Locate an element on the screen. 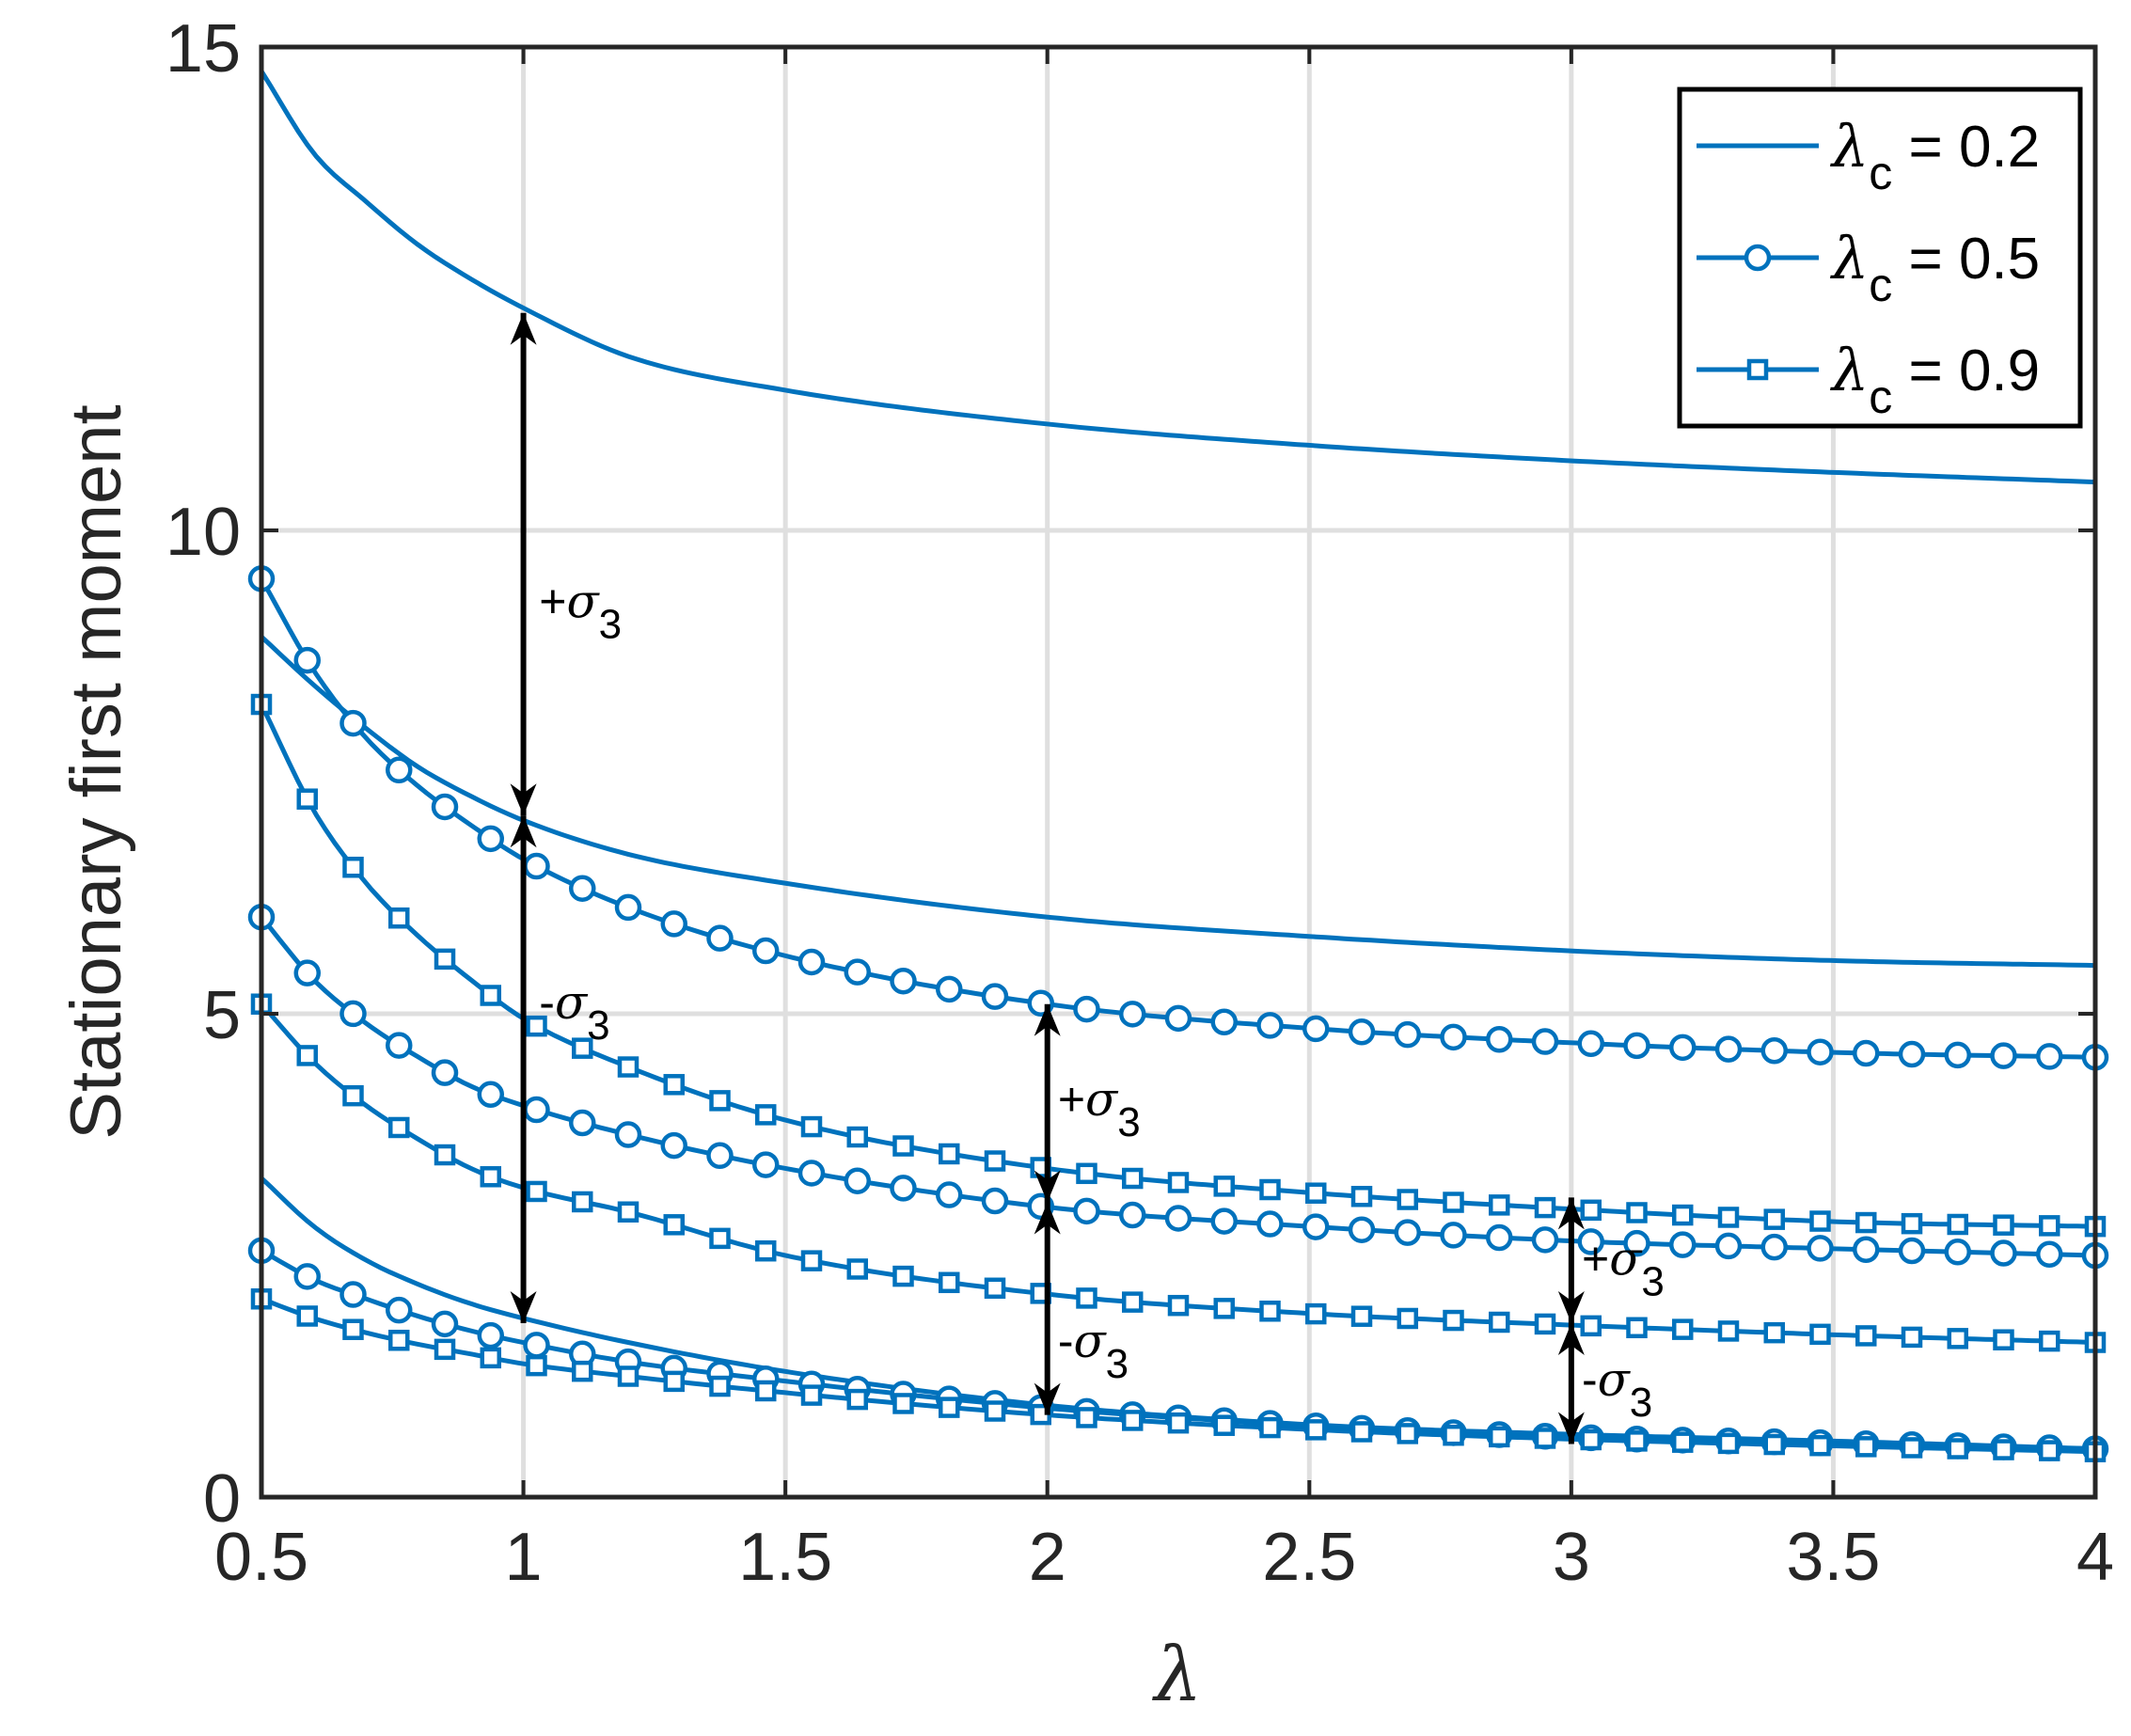 The height and width of the screenshot is (1736, 2131). sigma-label: +σ3 is located at coordinates (1099, 1108).